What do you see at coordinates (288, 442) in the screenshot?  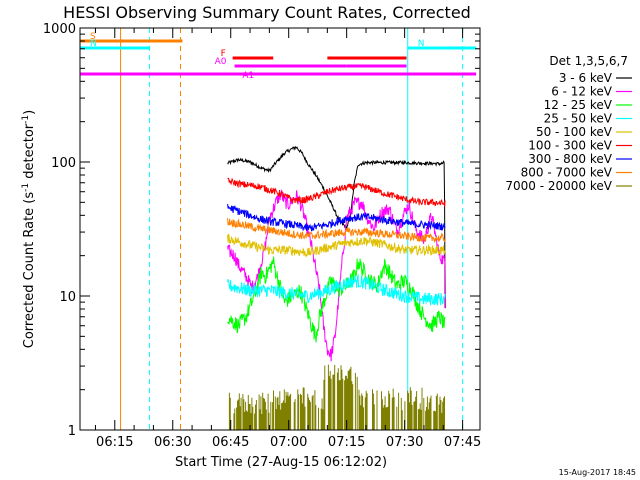 I see `x-tick-label: 07:00` at bounding box center [288, 442].